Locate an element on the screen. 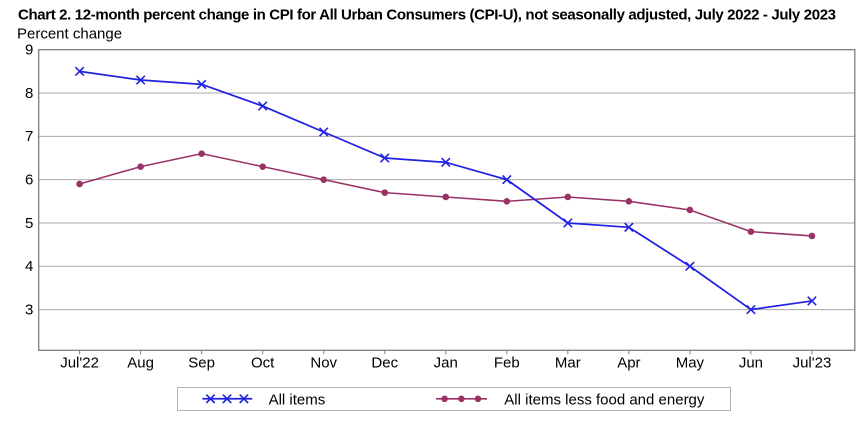  svg-text: 8 is located at coordinates (29, 93).